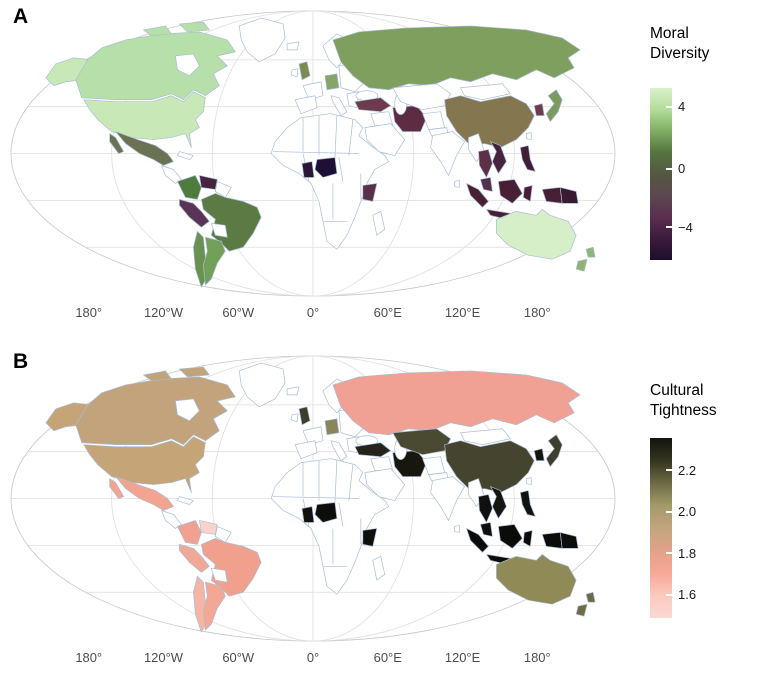 The image size is (768, 689). What do you see at coordinates (330, 526) in the screenshot?
I see `landmass-africa` at bounding box center [330, 526].